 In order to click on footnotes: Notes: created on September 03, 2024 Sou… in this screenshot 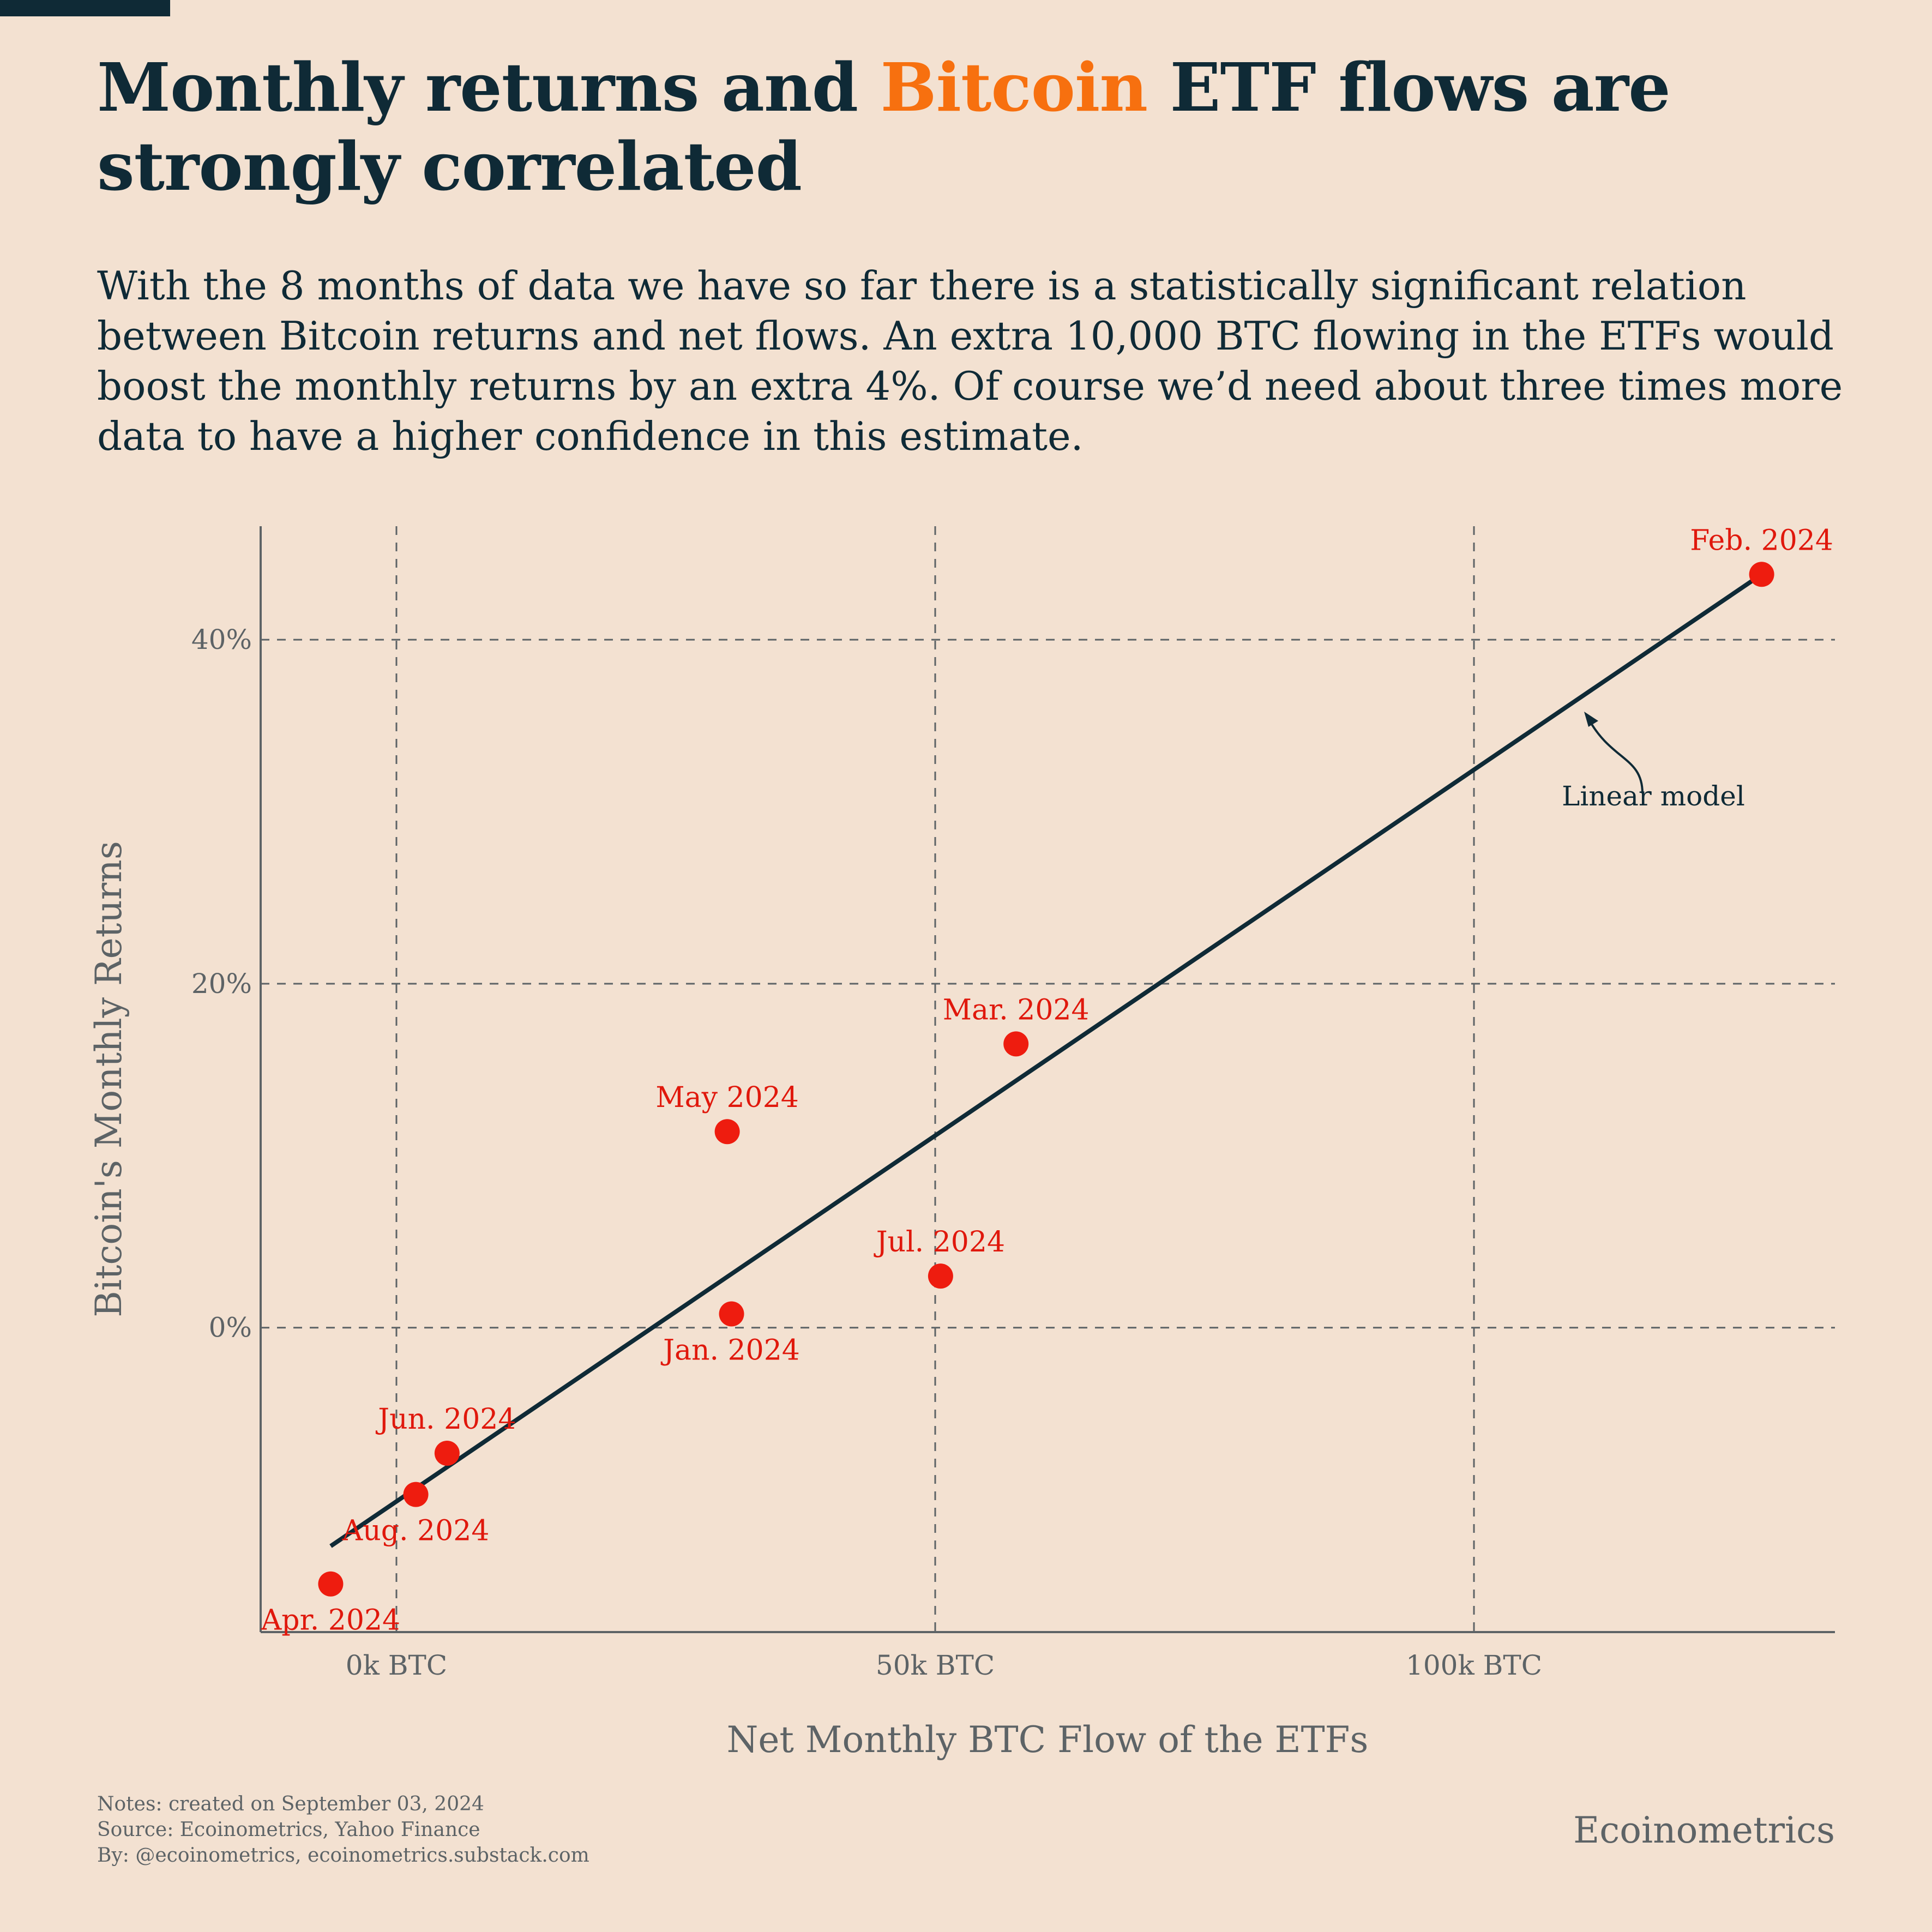, I will do `click(343, 1829)`.